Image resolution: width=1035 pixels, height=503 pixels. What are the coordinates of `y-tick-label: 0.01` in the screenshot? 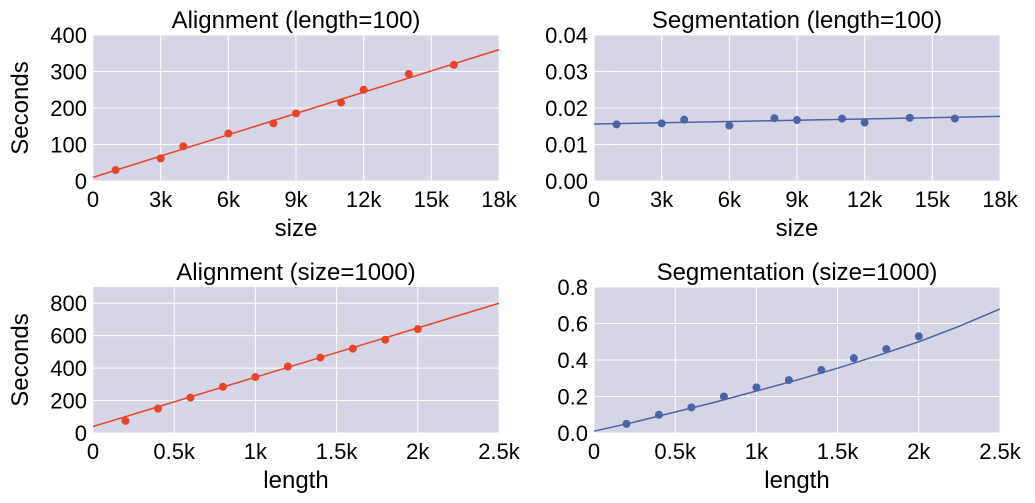 It's located at (566, 145).